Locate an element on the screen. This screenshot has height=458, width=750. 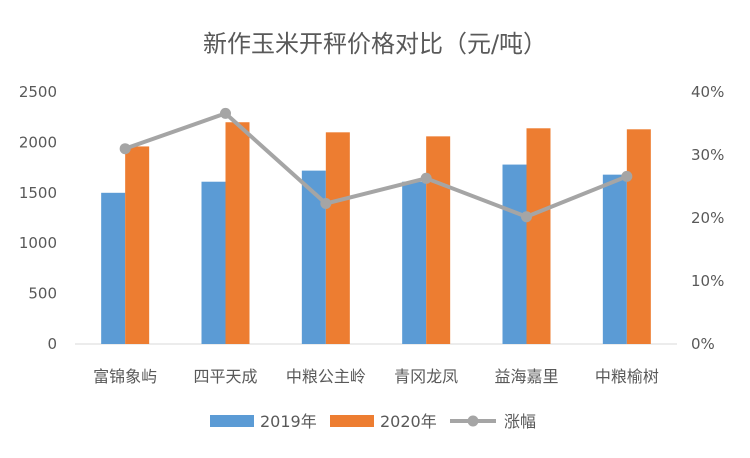
y-right-tick-label: 0% is located at coordinates (703, 344).